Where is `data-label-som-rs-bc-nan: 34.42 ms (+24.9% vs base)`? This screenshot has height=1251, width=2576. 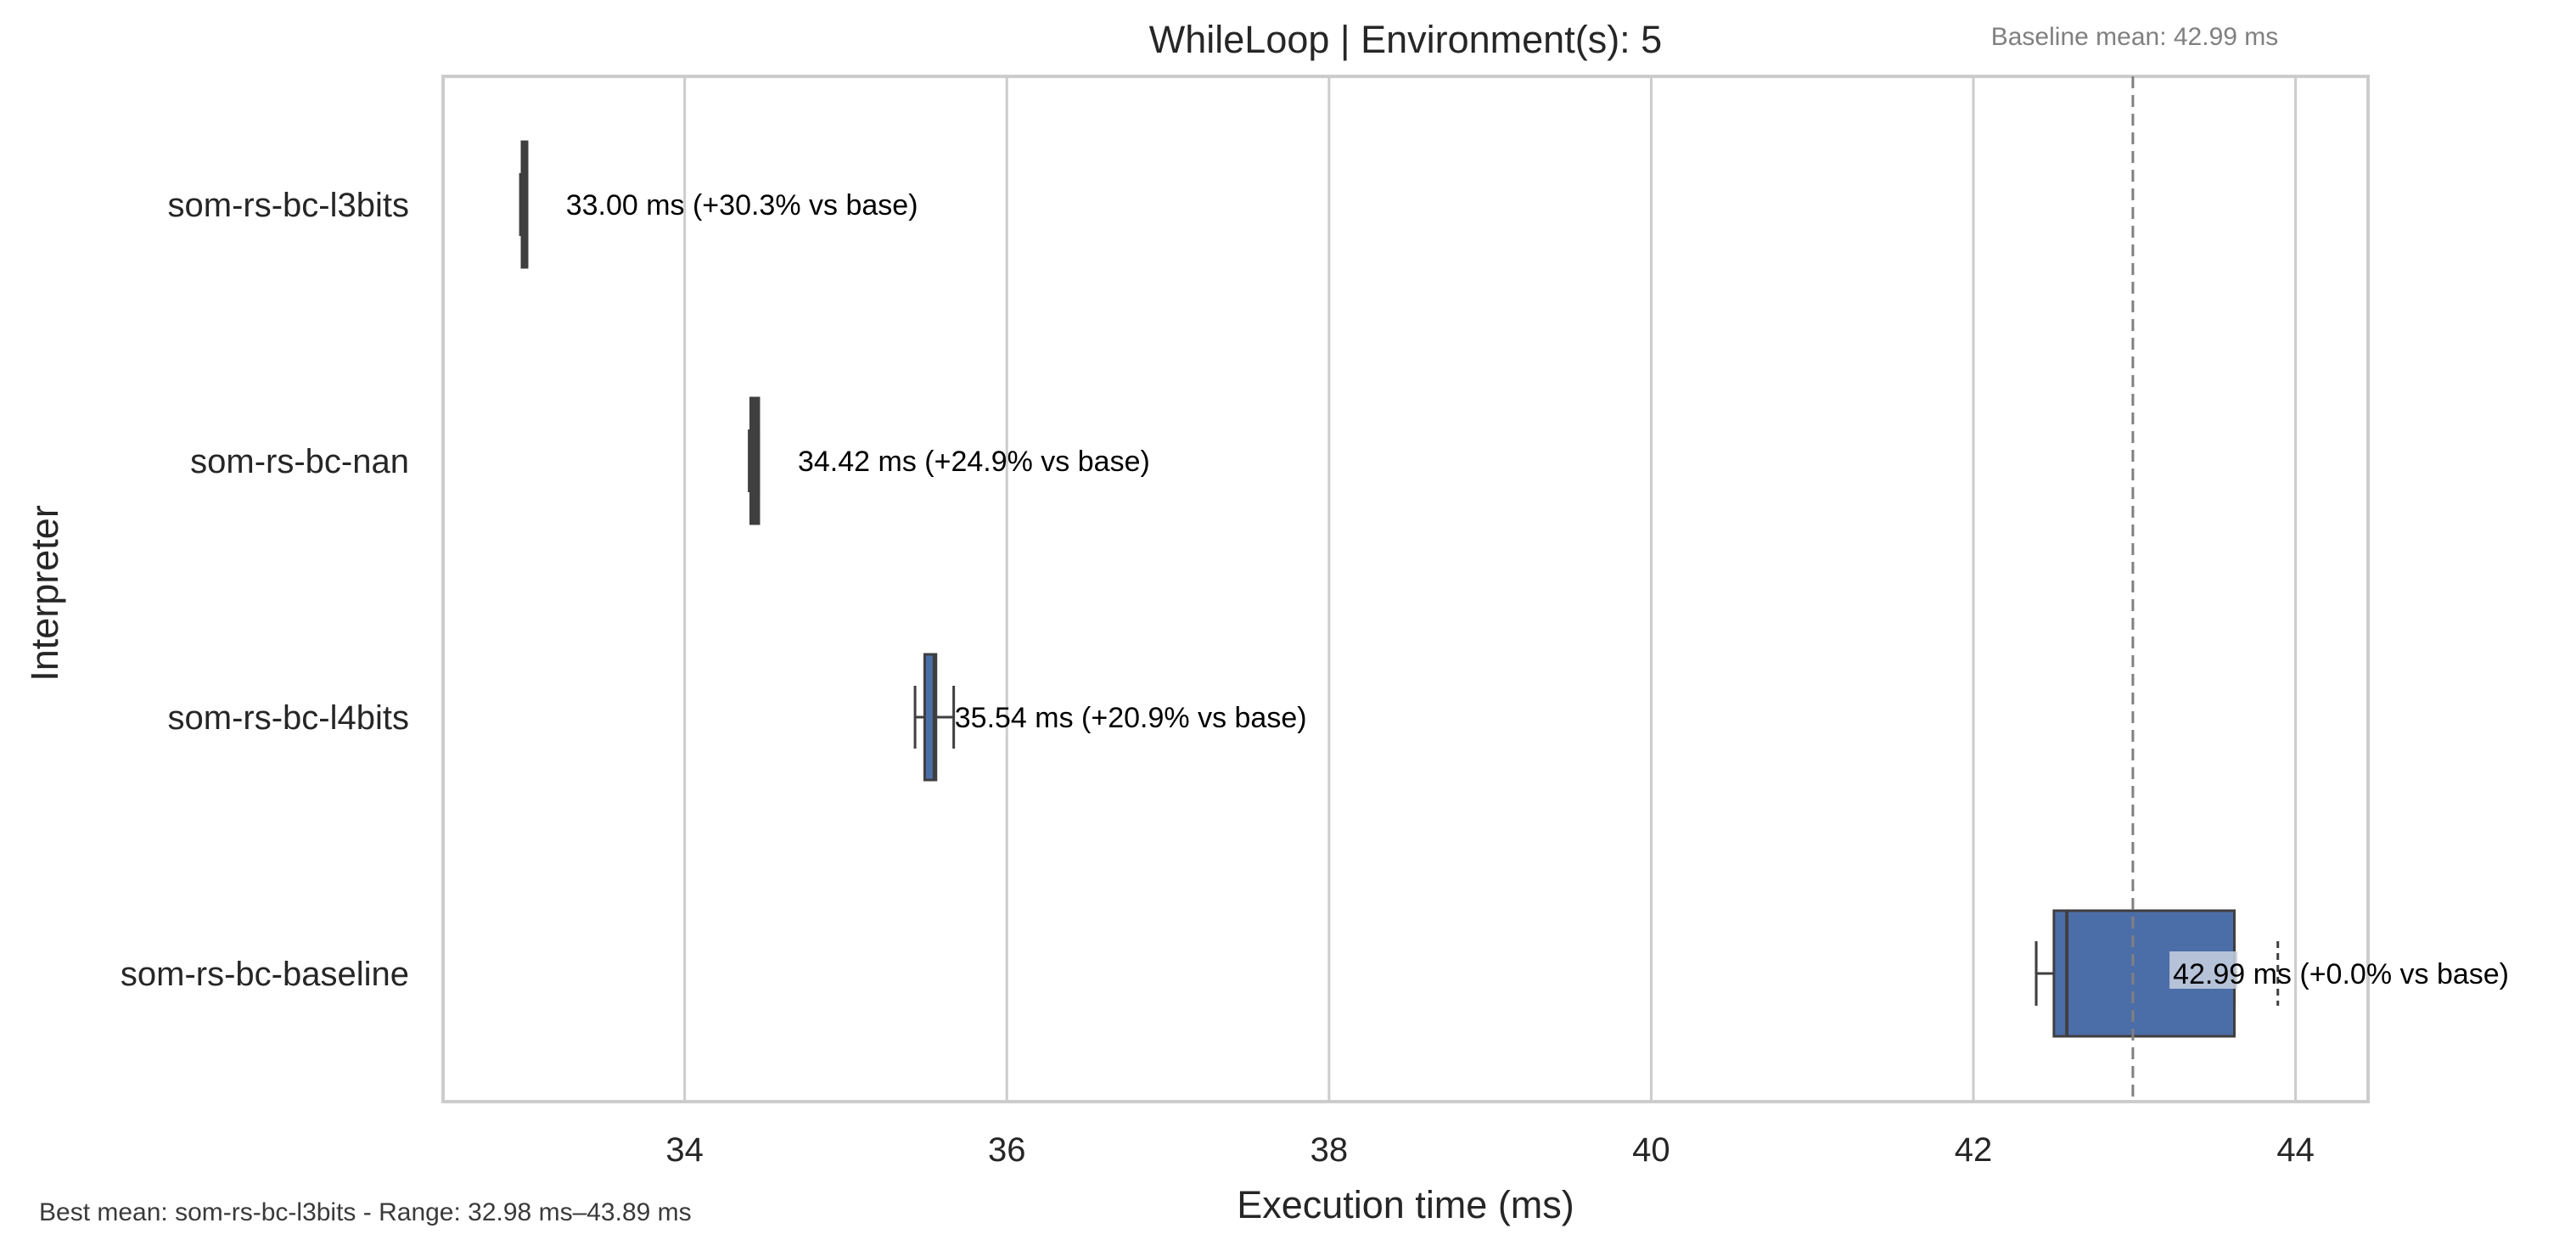
data-label-som-rs-bc-nan: 34.42 ms (+24.9% vs base) is located at coordinates (974, 462).